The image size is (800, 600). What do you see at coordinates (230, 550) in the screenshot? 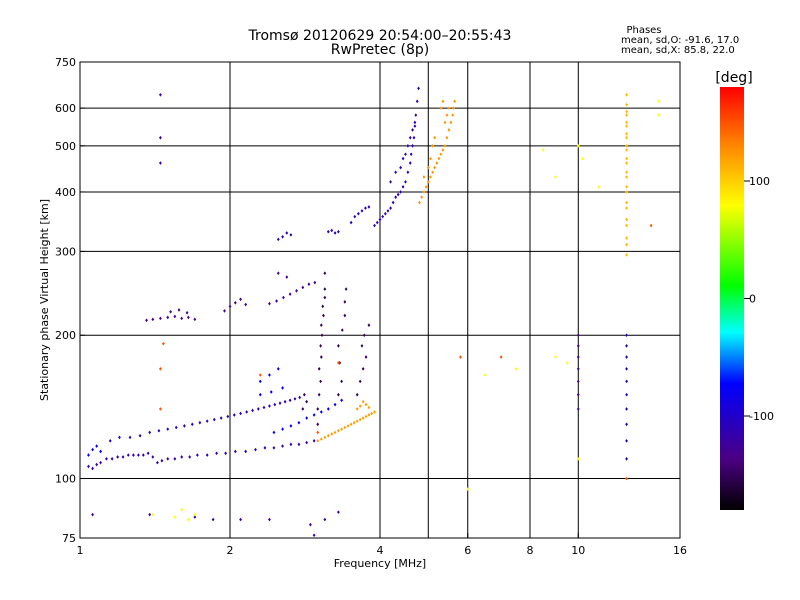
I see `x-tick-label: 2` at bounding box center [230, 550].